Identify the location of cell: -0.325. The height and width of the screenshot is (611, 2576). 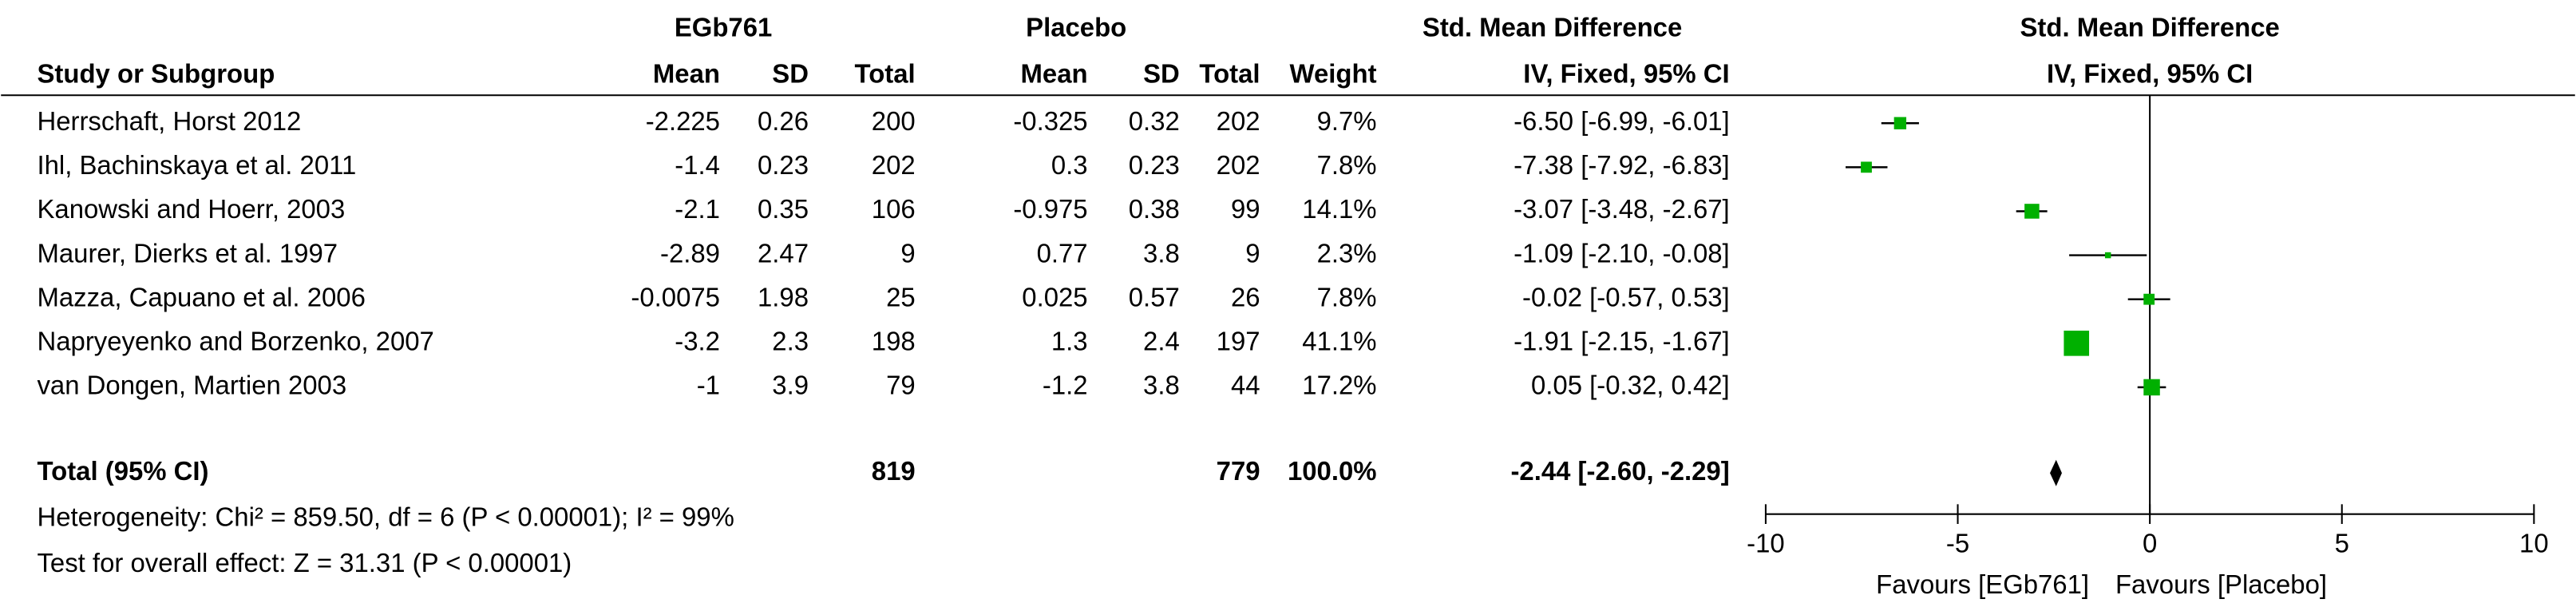
(1050, 121).